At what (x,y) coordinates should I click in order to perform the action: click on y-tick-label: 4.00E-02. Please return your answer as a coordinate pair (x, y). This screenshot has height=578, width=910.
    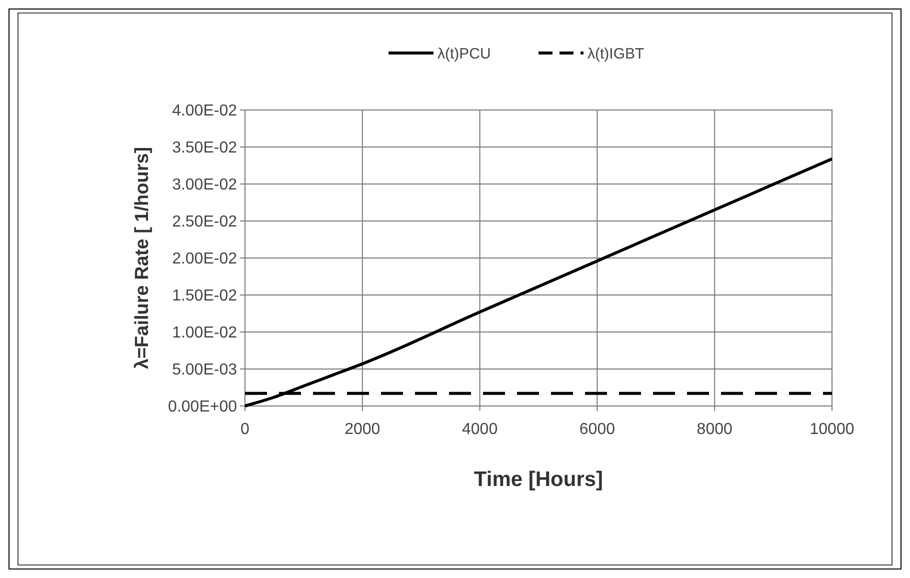
    Looking at the image, I should click on (205, 111).